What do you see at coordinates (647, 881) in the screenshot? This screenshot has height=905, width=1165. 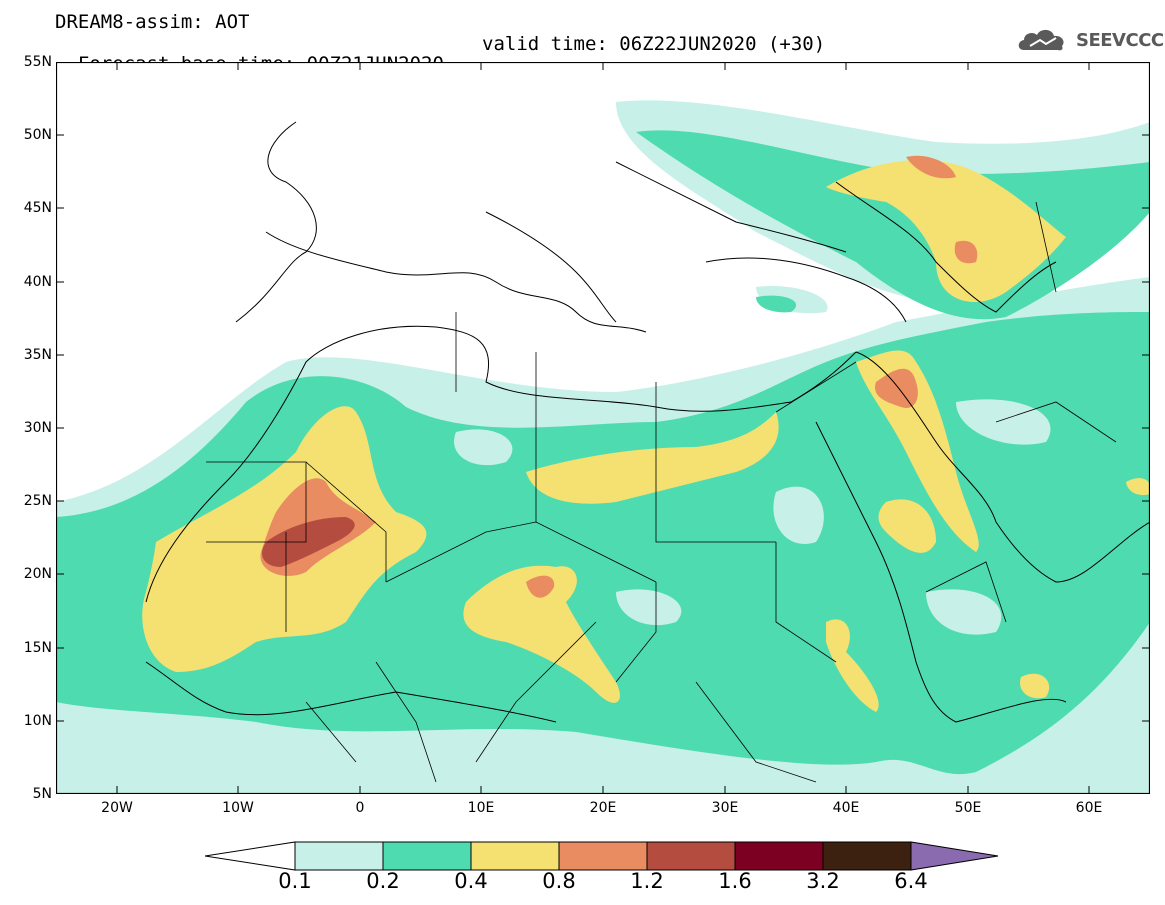 I see `colorbar-label: 1.2` at bounding box center [647, 881].